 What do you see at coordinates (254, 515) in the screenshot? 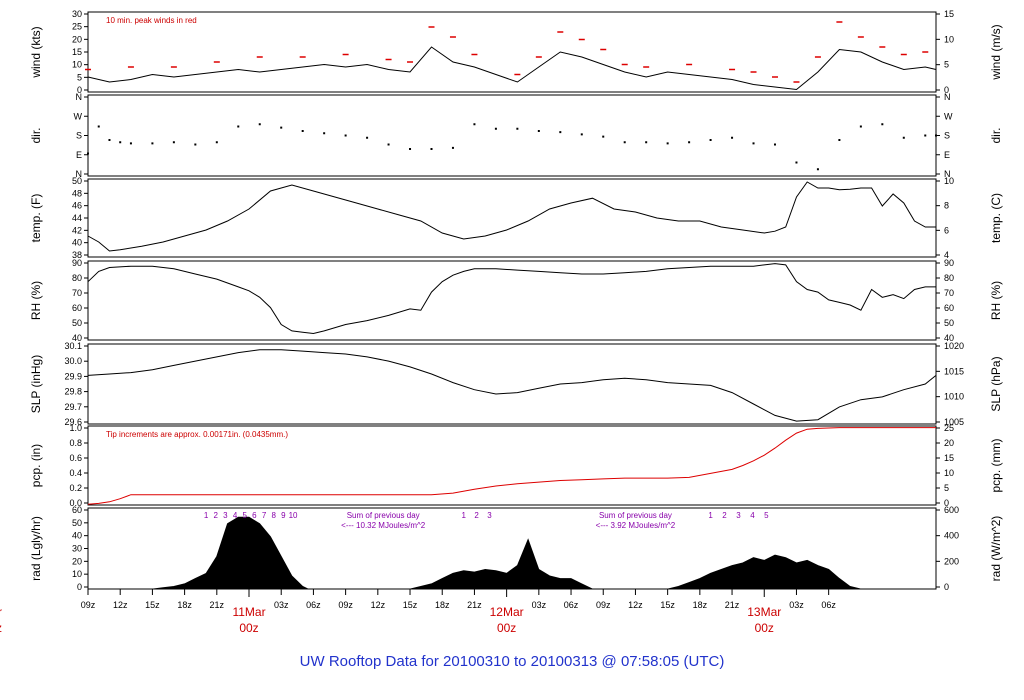
I see `rad-marker-day1: 6` at bounding box center [254, 515].